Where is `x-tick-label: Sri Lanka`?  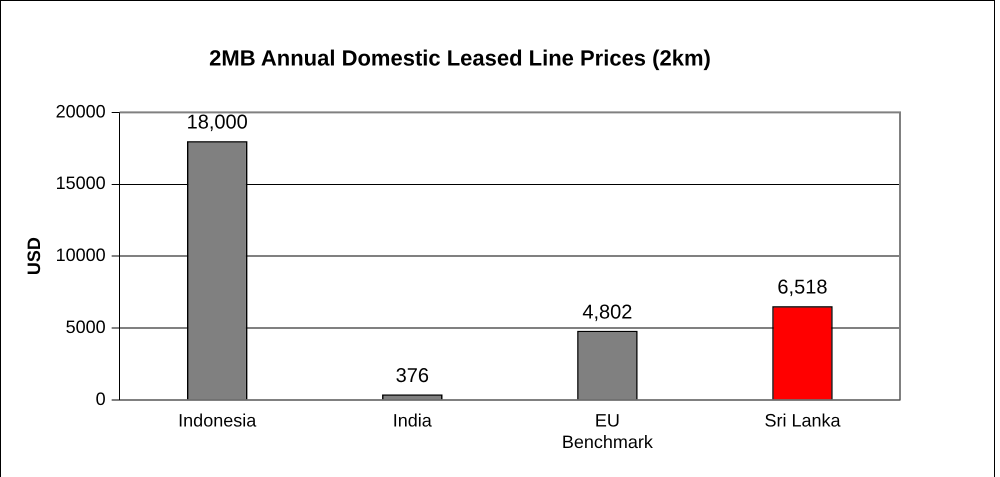
x-tick-label: Sri Lanka is located at coordinates (803, 420).